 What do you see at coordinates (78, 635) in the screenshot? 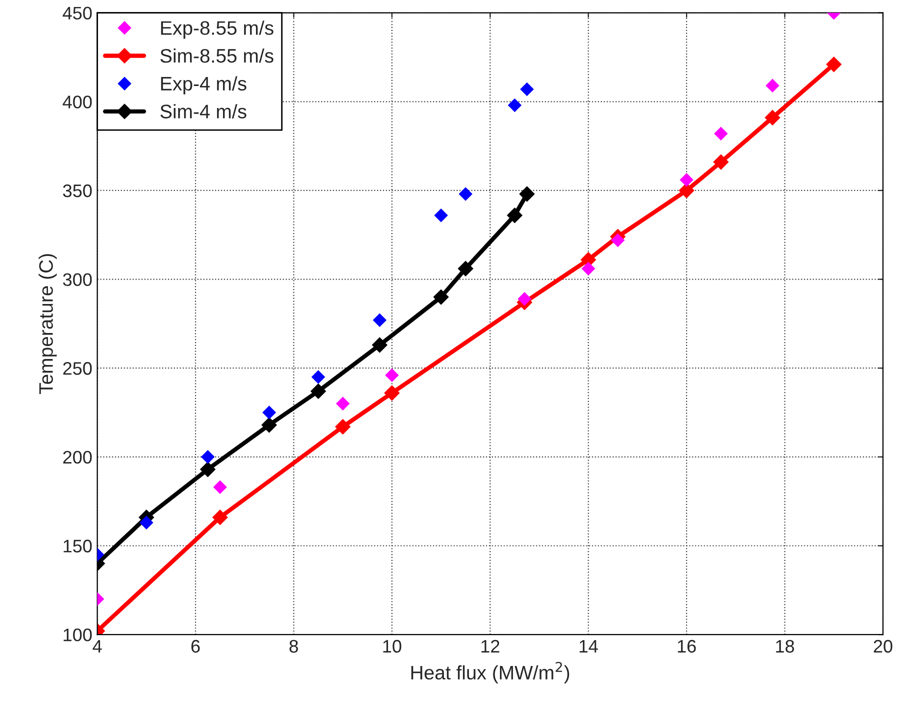
I see `y-tick-label: 100` at bounding box center [78, 635].